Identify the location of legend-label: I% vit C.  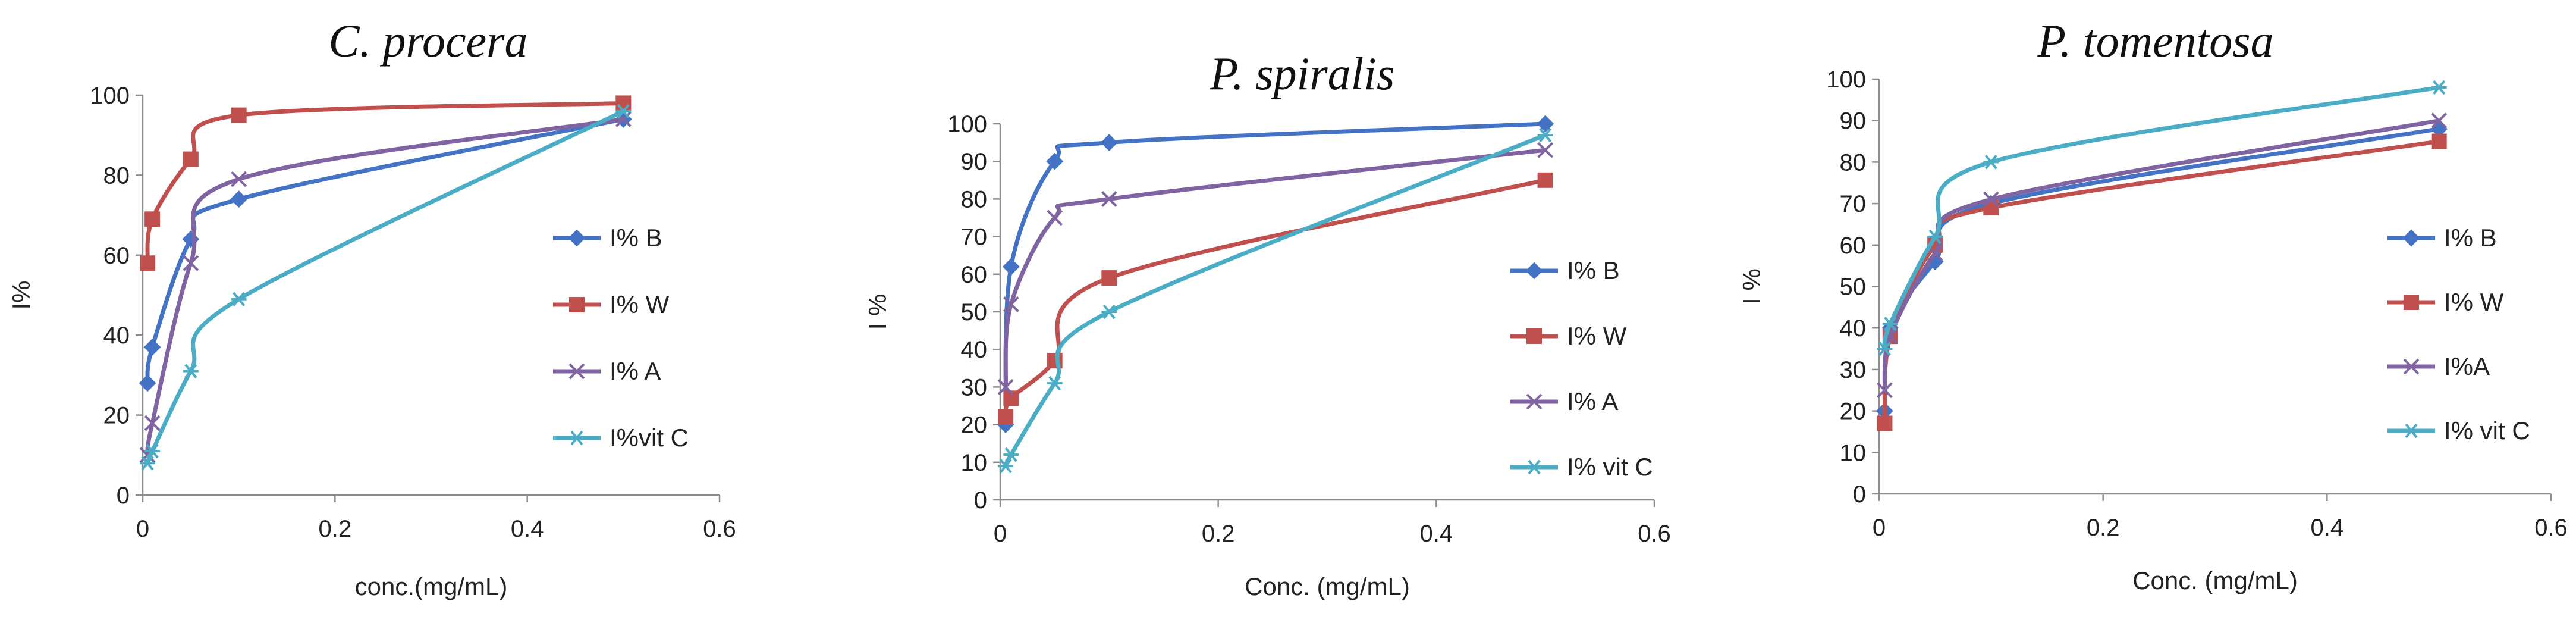
(2487, 431).